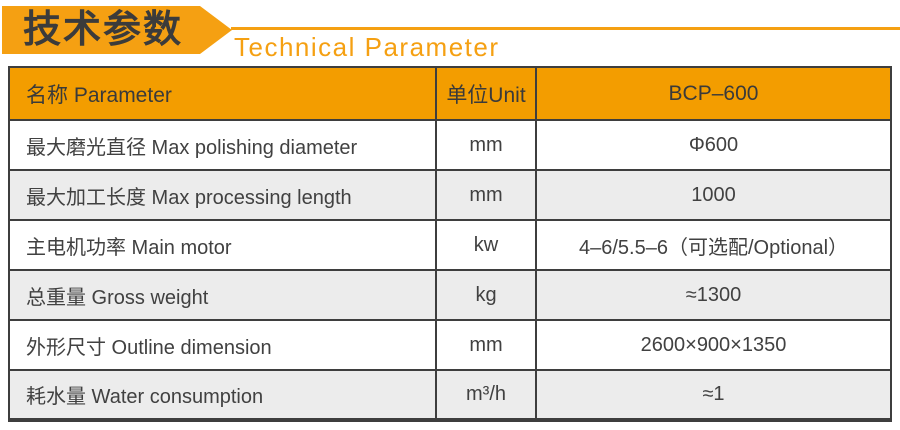 The height and width of the screenshot is (430, 900). I want to click on table-row: 外形尺寸 Outline dimension mm 2600×900×1350, so click(450, 345).